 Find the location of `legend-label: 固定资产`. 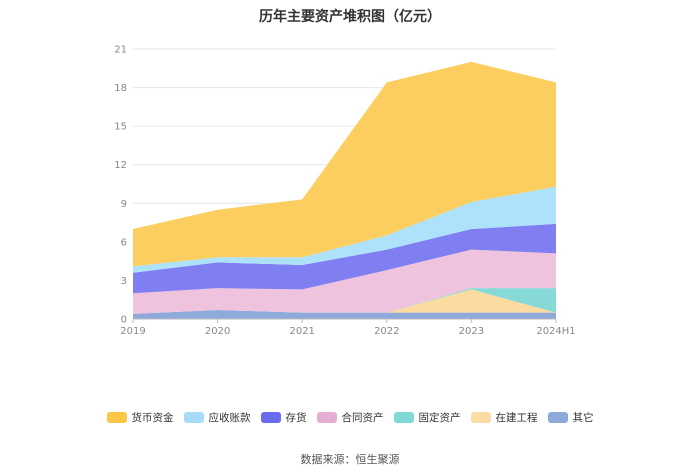

legend-label: 固定资产 is located at coordinates (439, 418).